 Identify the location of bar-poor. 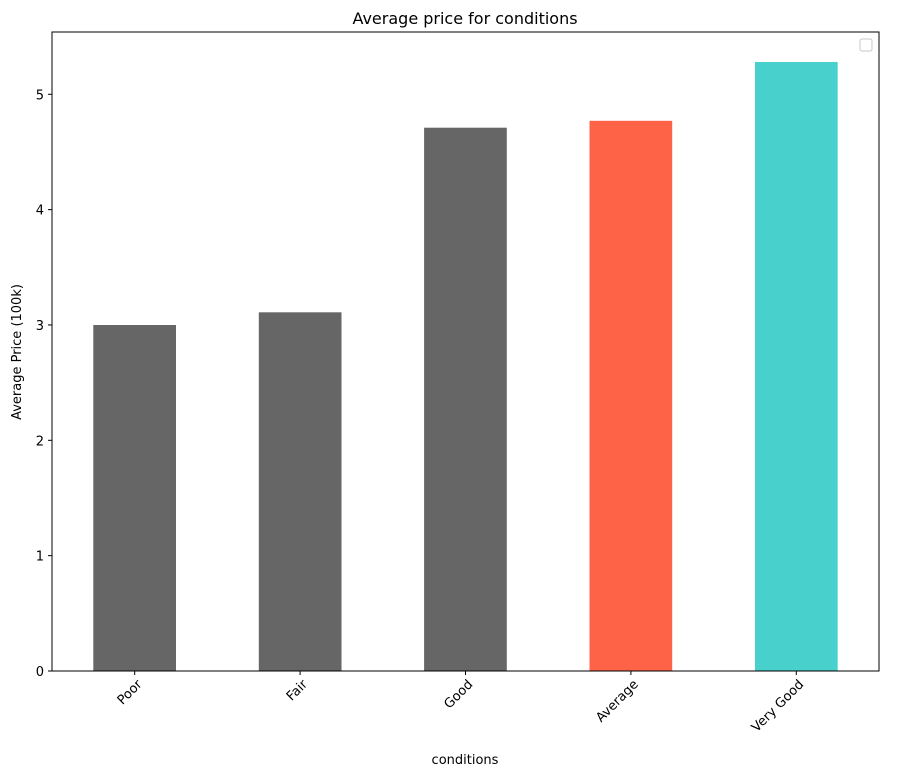
(134, 498).